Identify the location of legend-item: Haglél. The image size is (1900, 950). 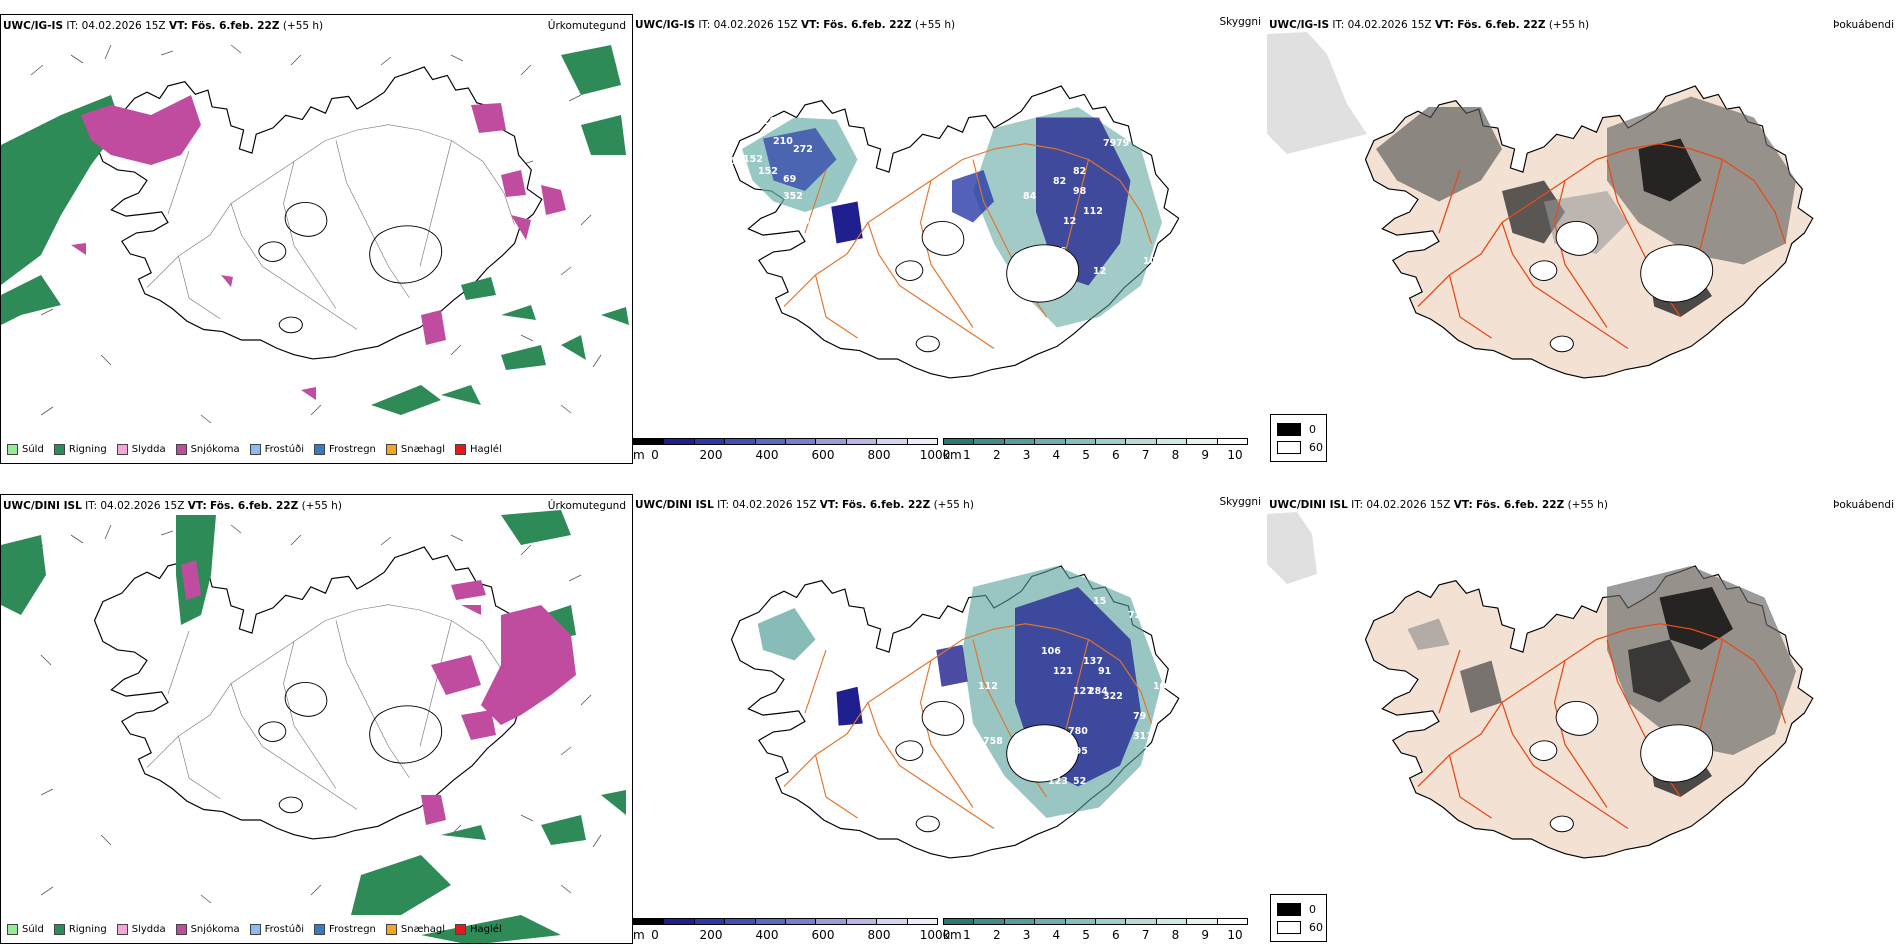
(478, 929).